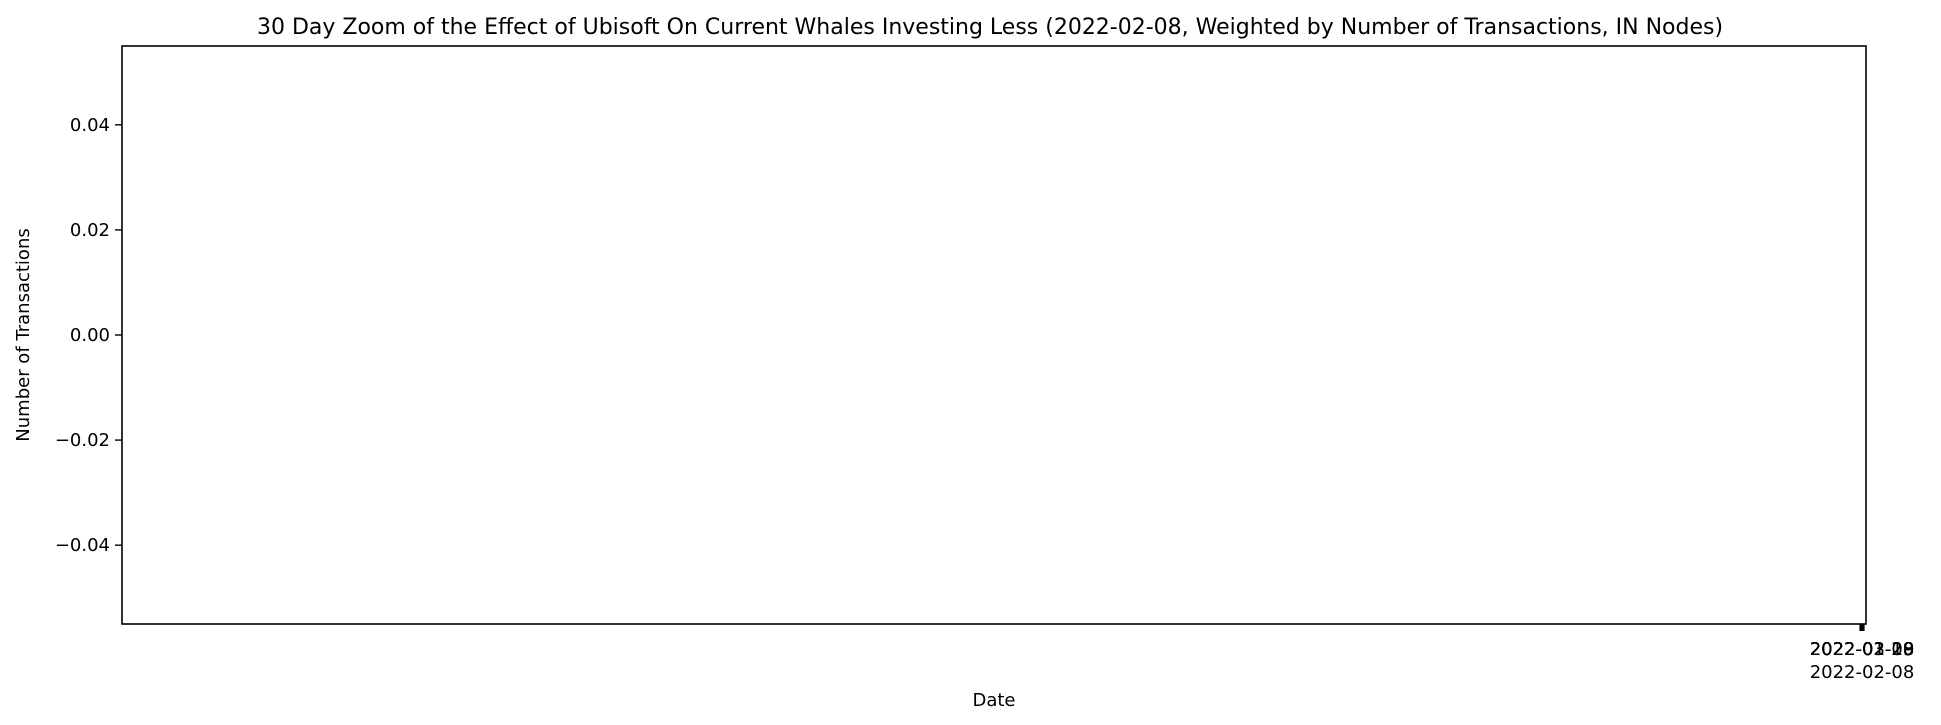 This screenshot has height=725, width=1941. Describe the element at coordinates (993, 700) in the screenshot. I see `x-axis-label: Date` at that location.